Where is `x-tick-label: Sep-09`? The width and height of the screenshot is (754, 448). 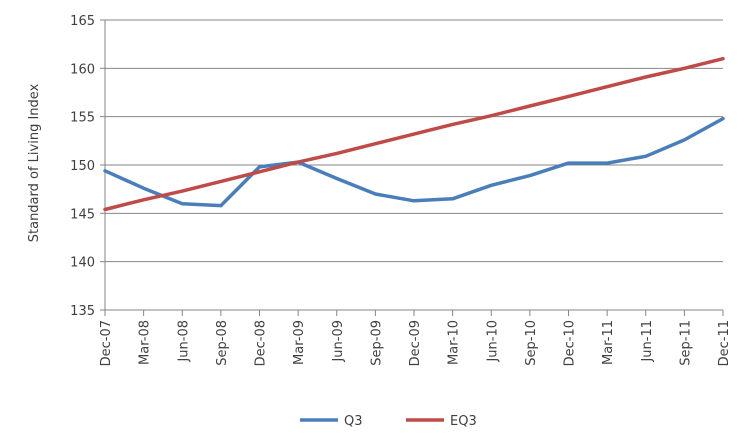
x-tick-label: Sep-09 is located at coordinates (376, 343).